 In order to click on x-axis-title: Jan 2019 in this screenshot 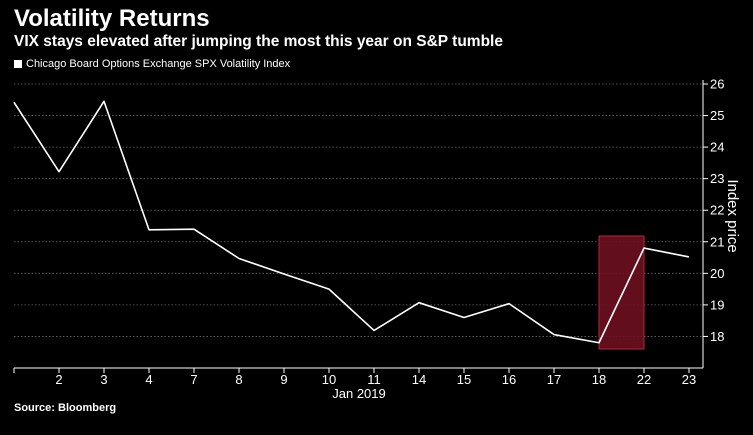, I will do `click(359, 393)`.